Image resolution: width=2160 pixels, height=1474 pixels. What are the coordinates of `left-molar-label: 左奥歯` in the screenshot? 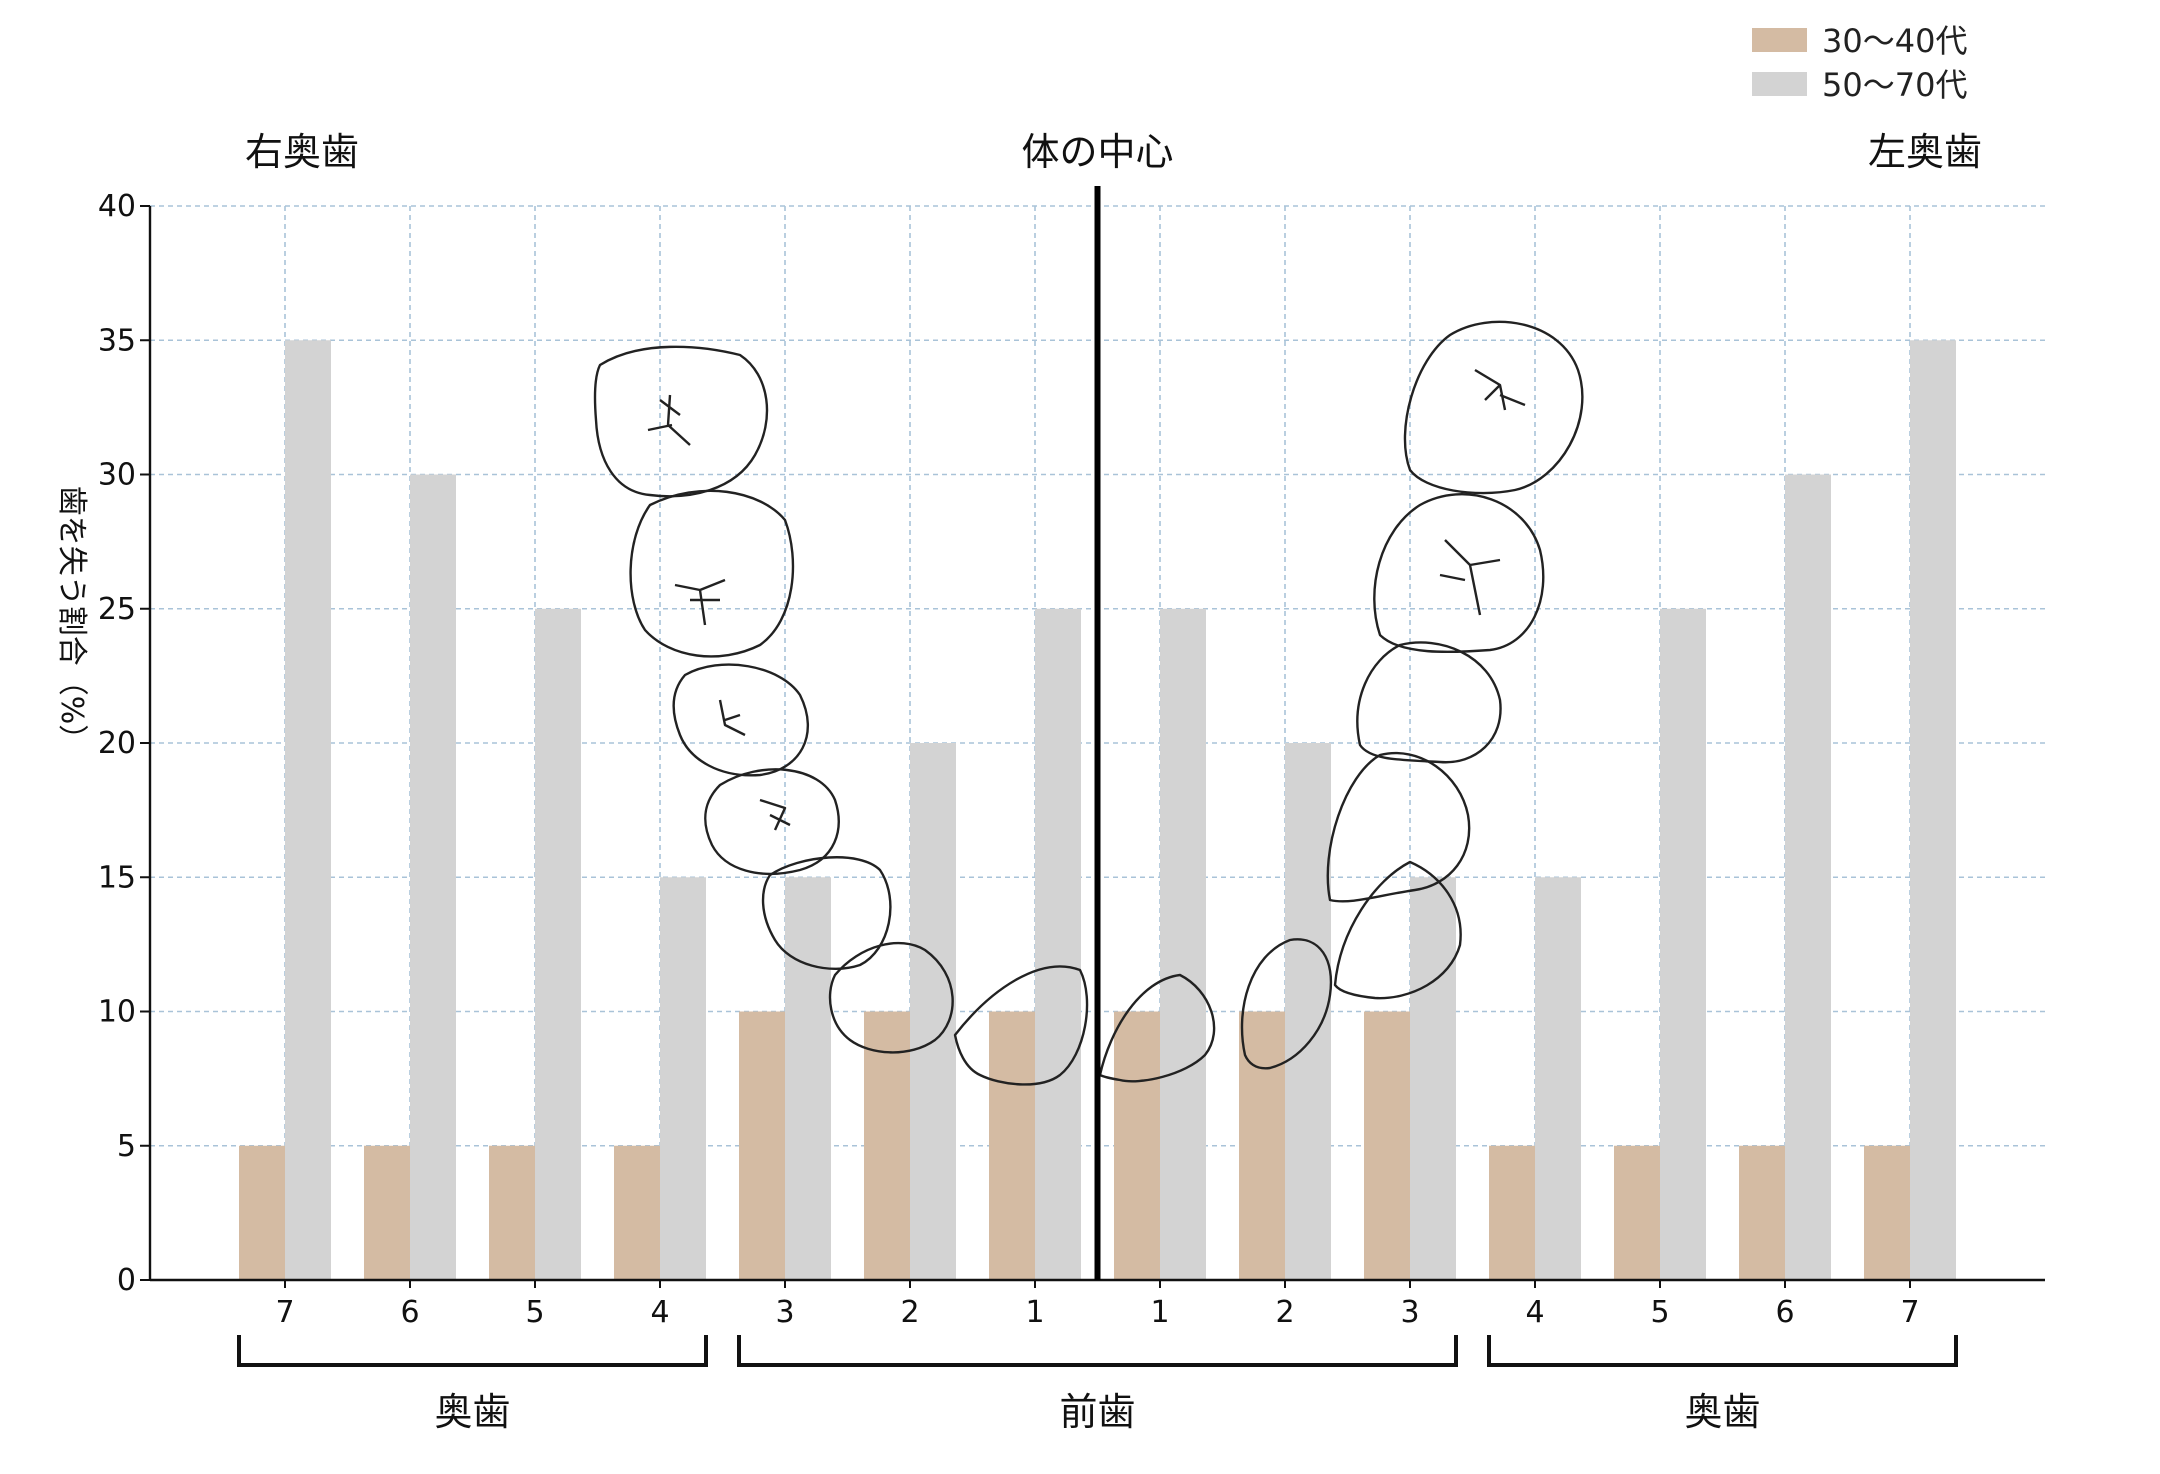 It's located at (1925, 152).